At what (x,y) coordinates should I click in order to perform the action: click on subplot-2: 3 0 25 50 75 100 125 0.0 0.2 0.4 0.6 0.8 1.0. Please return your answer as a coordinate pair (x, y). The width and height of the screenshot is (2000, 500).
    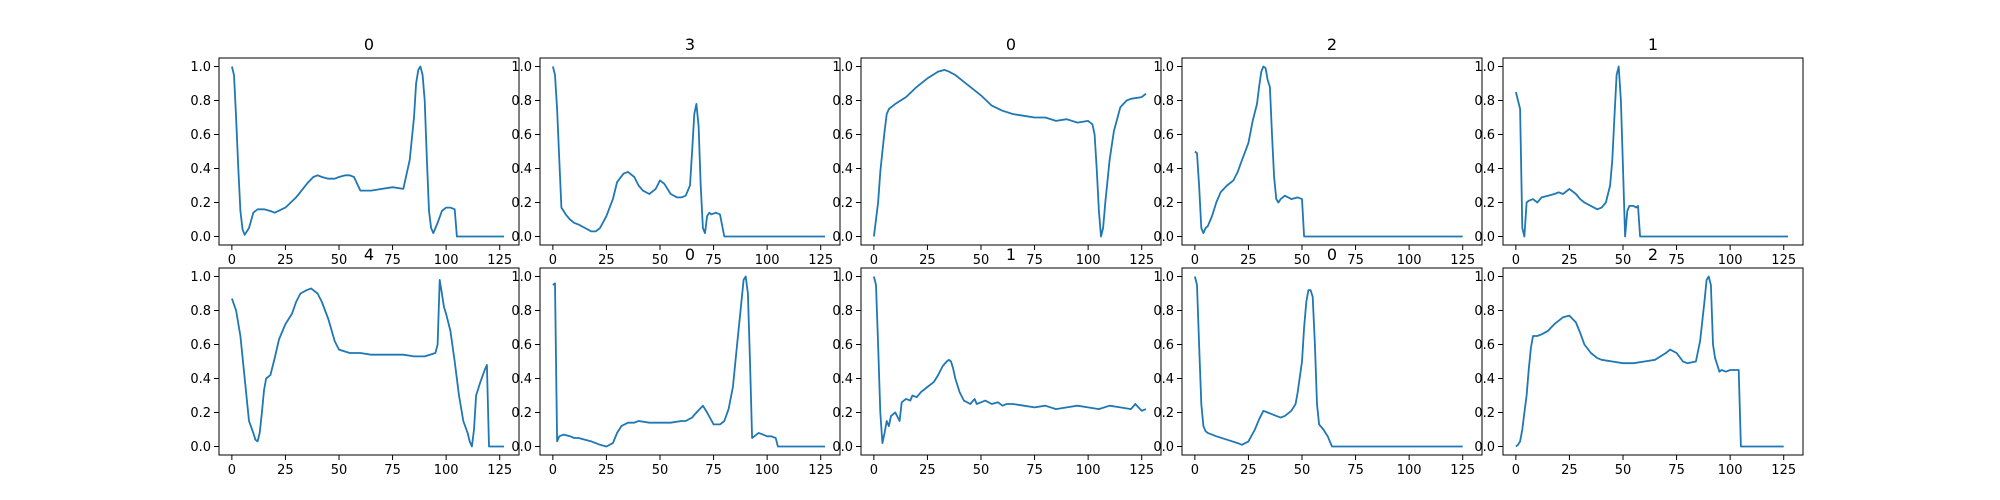
    Looking at the image, I should click on (676, 151).